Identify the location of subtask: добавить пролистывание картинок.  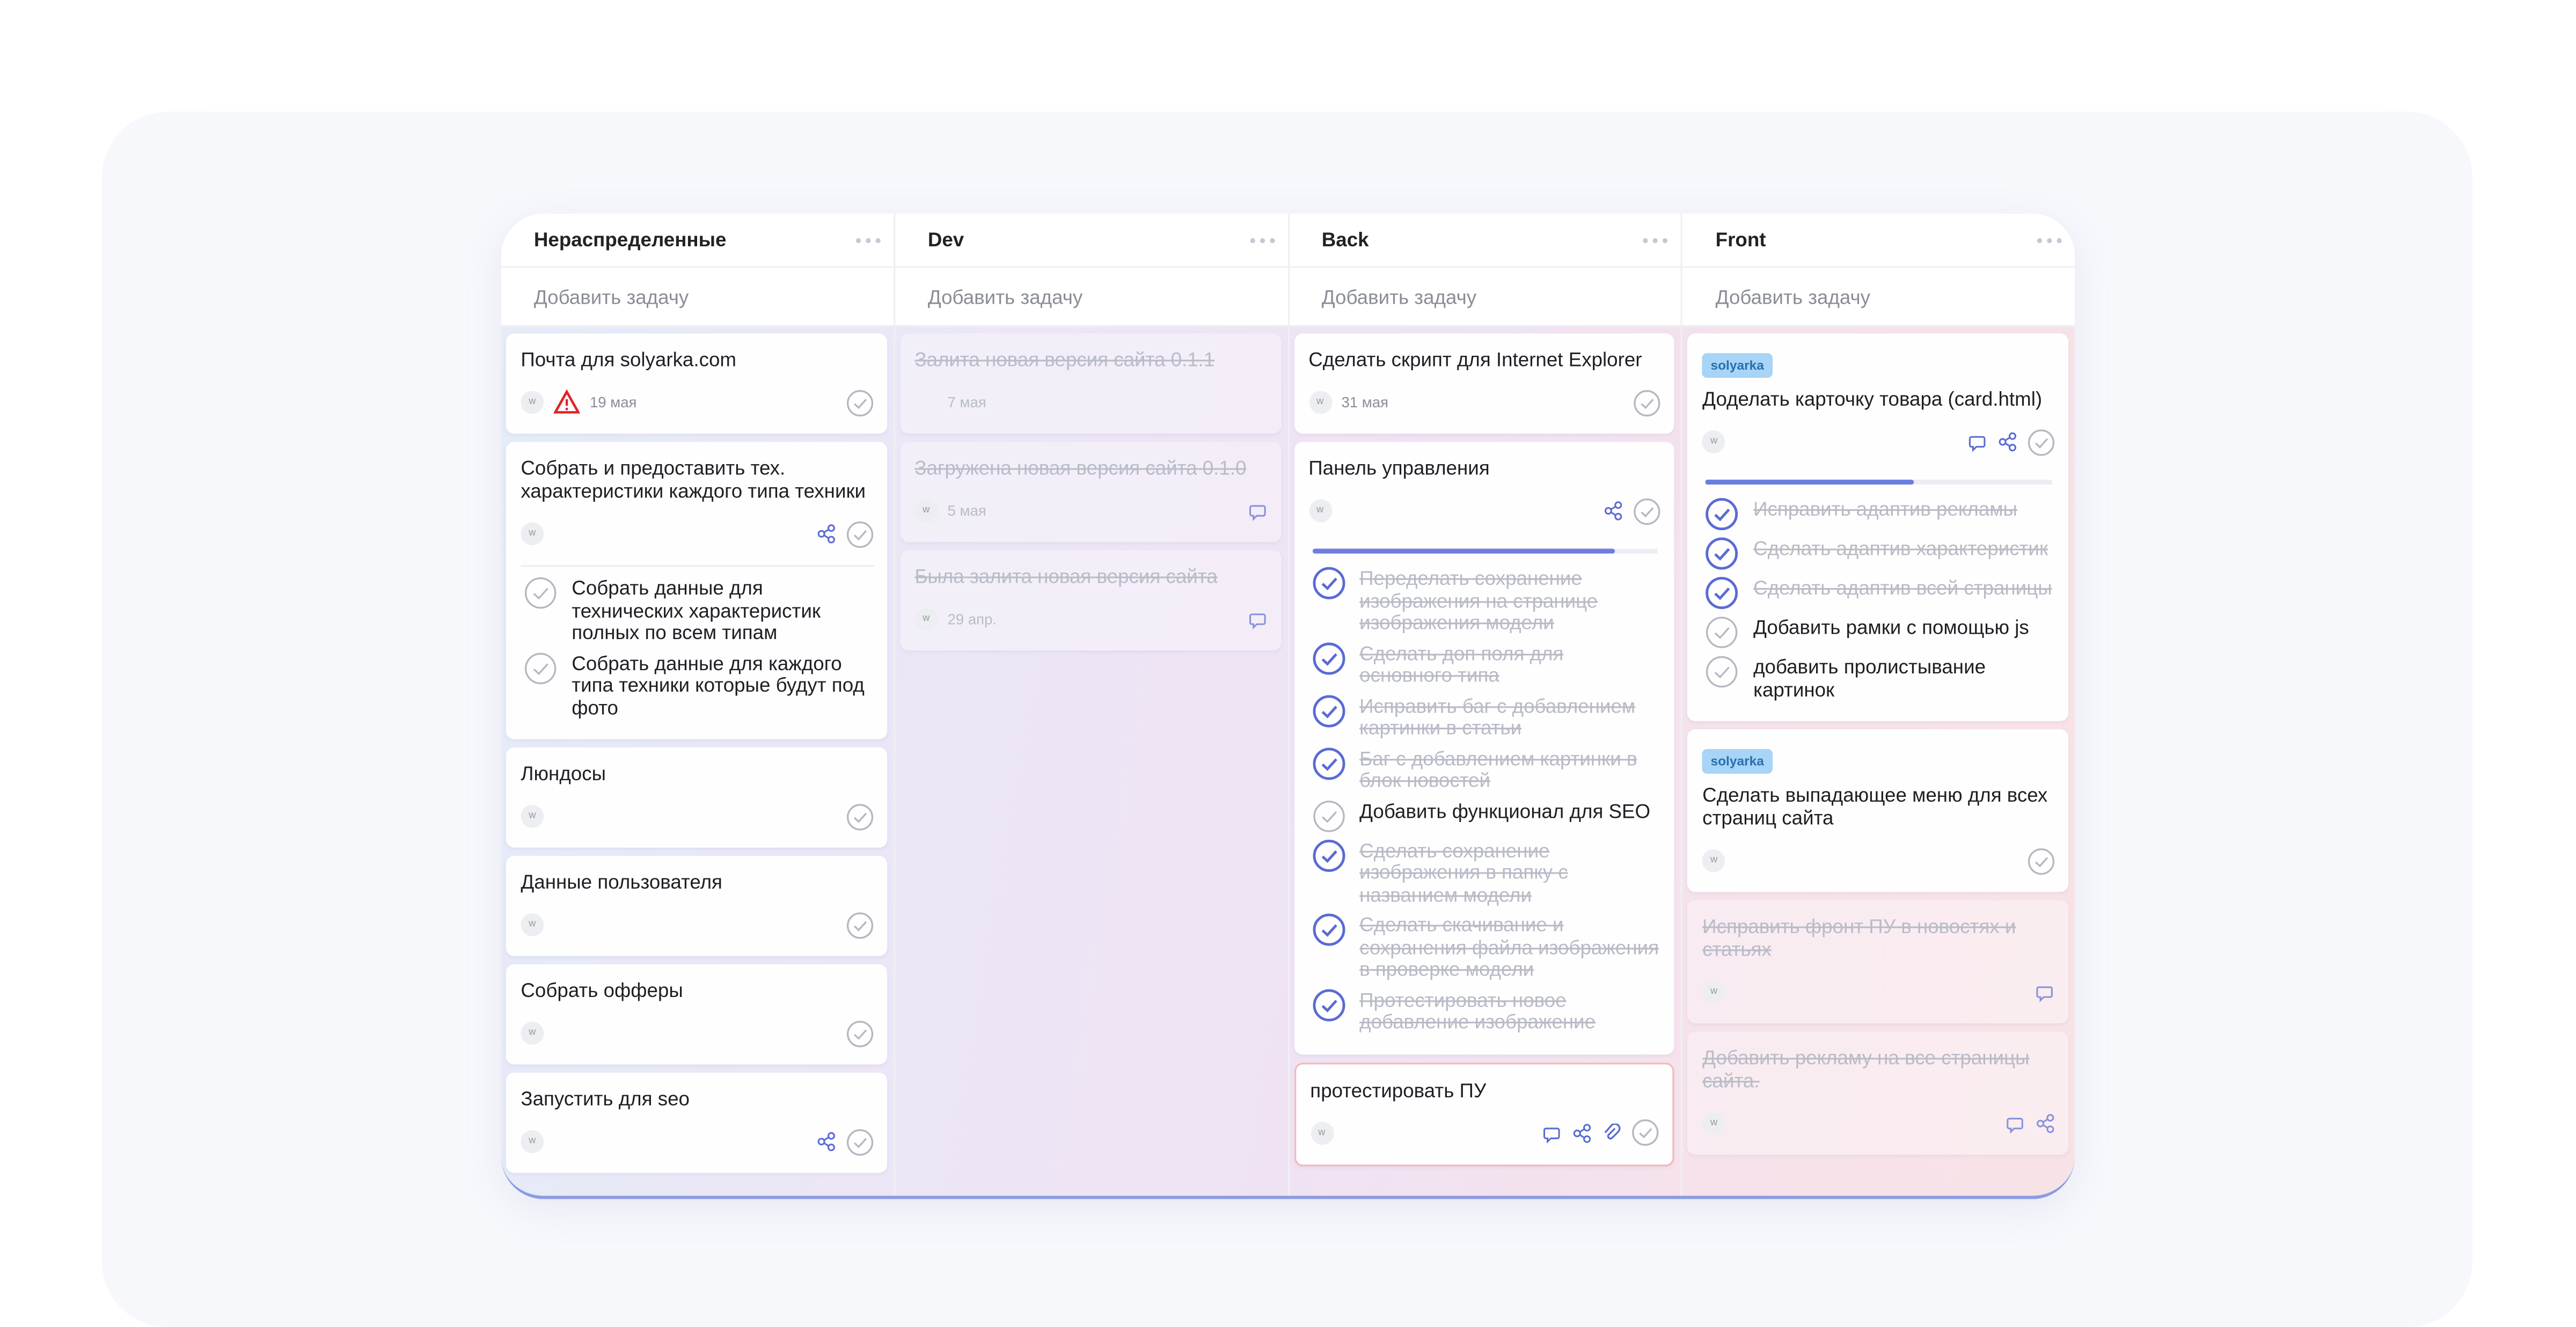
(1880, 678).